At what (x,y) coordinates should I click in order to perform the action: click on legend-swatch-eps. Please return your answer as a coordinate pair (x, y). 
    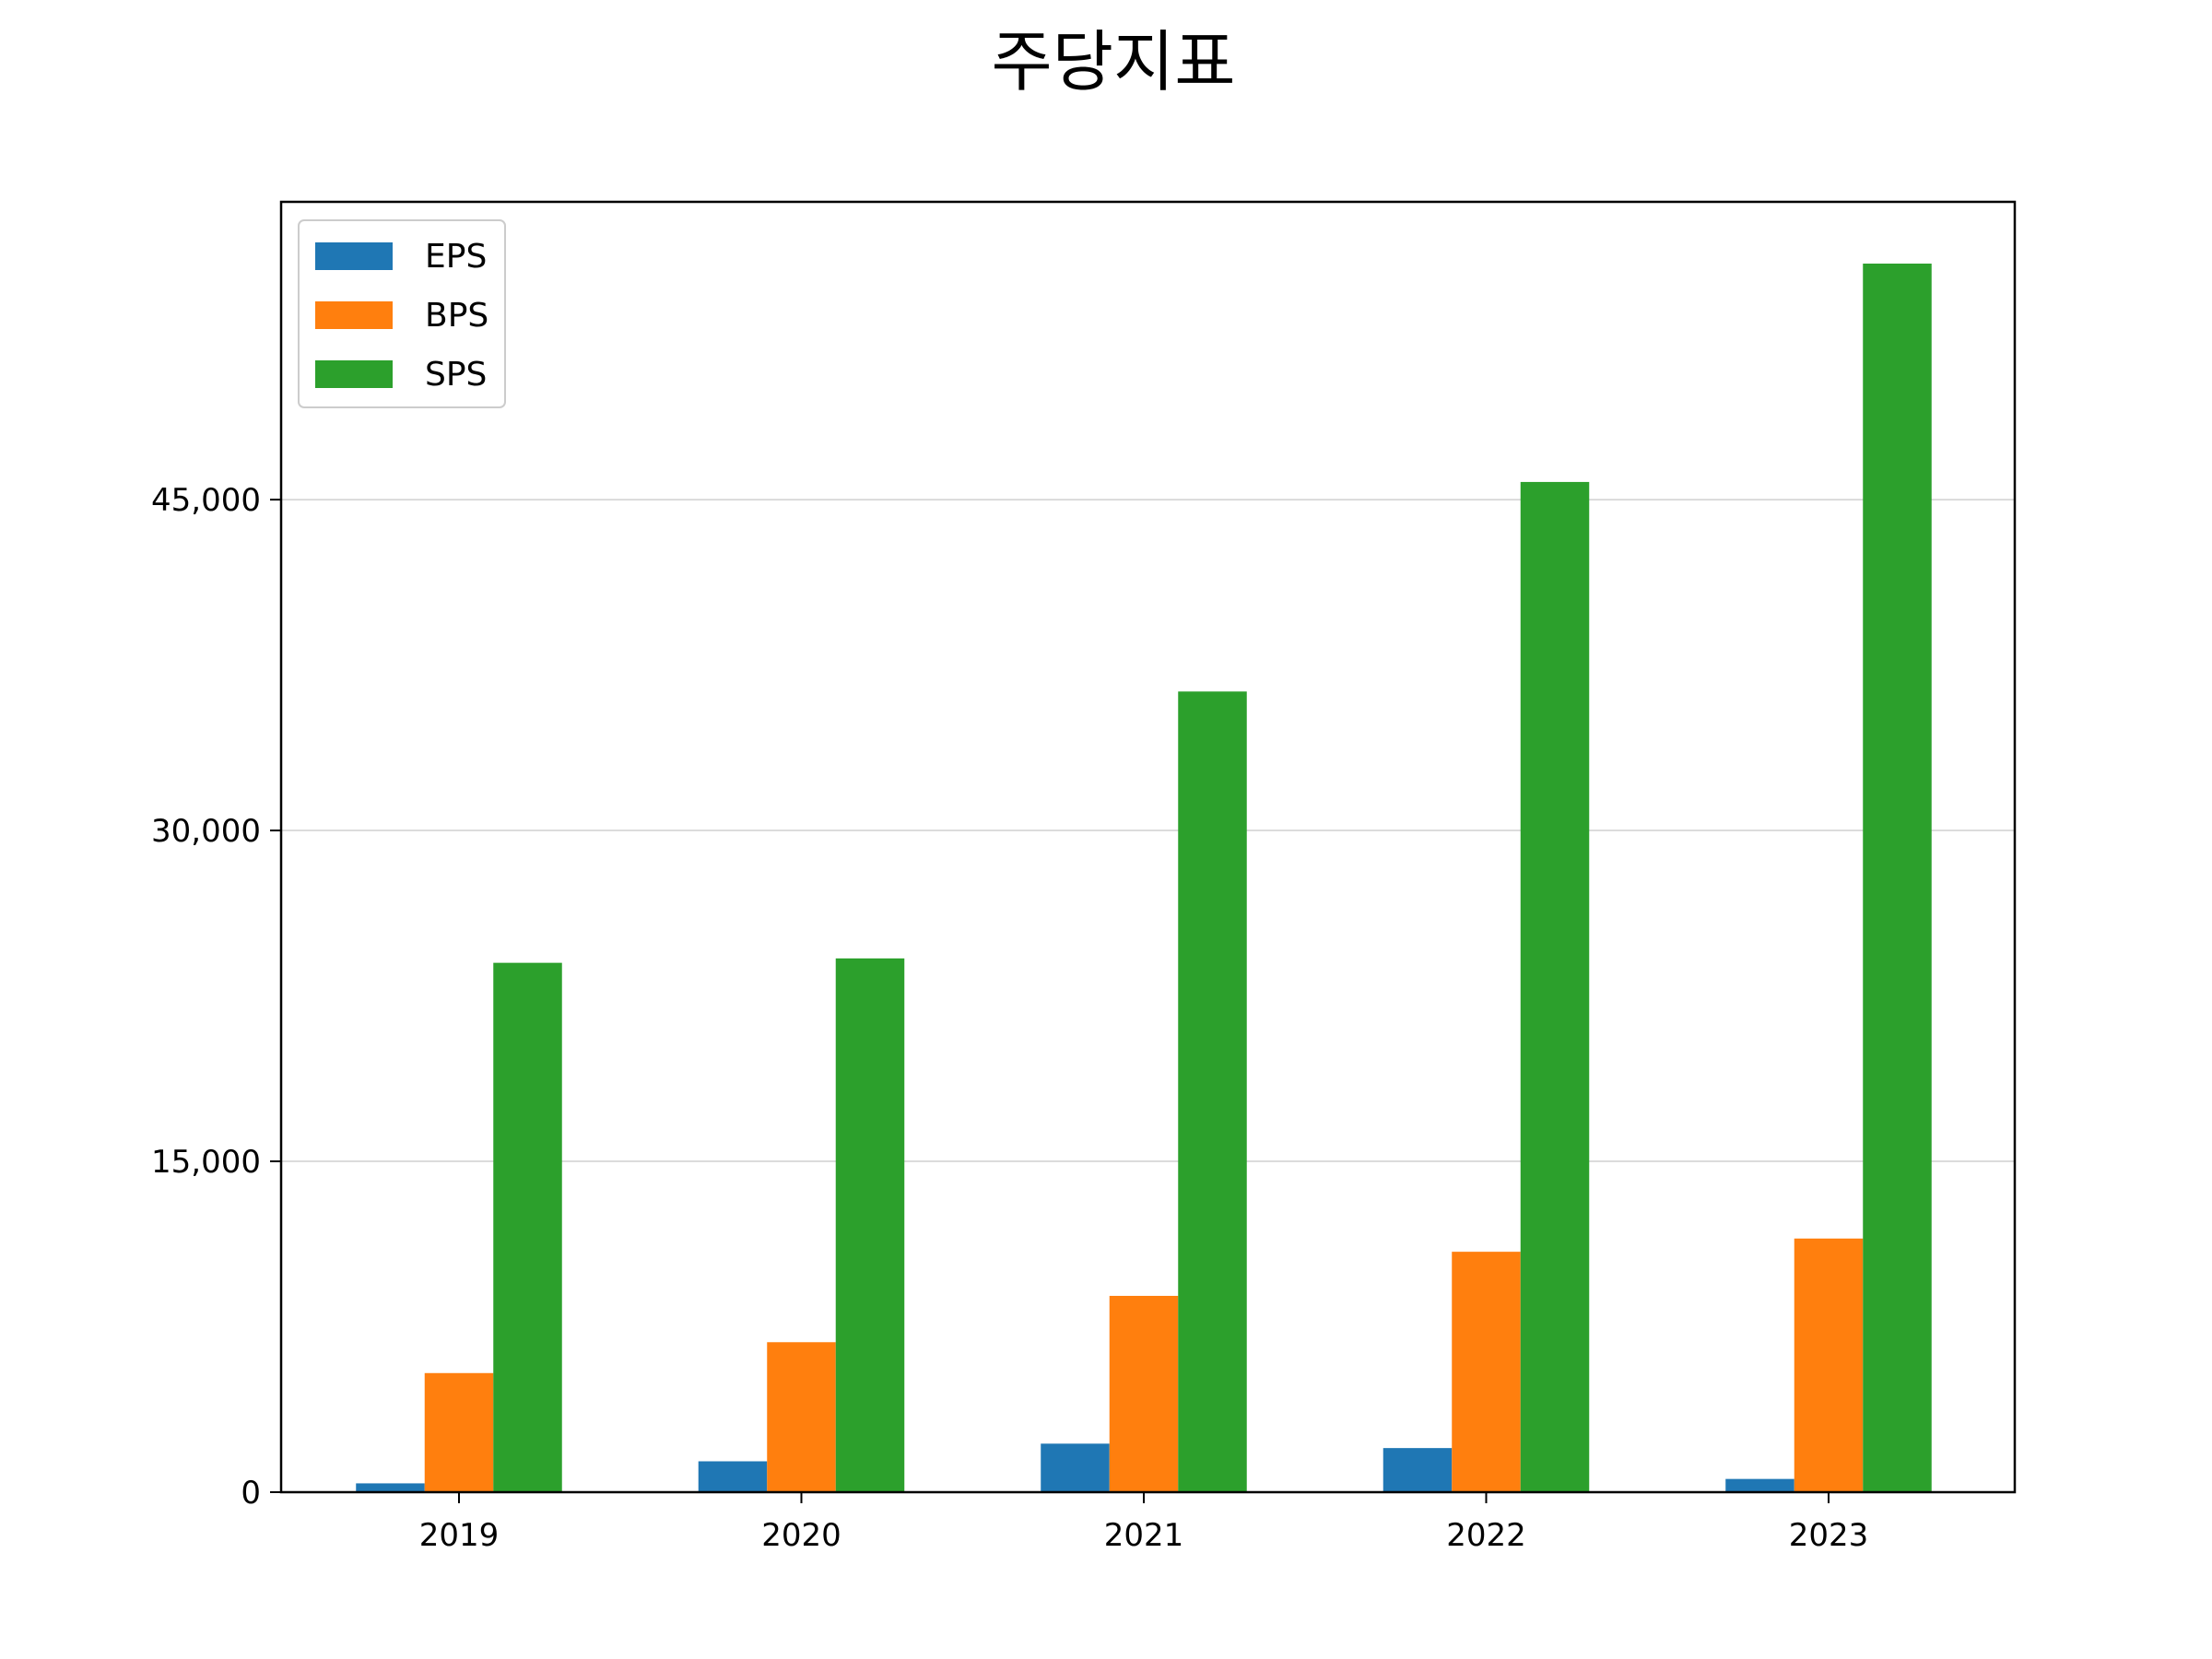
    Looking at the image, I should click on (354, 256).